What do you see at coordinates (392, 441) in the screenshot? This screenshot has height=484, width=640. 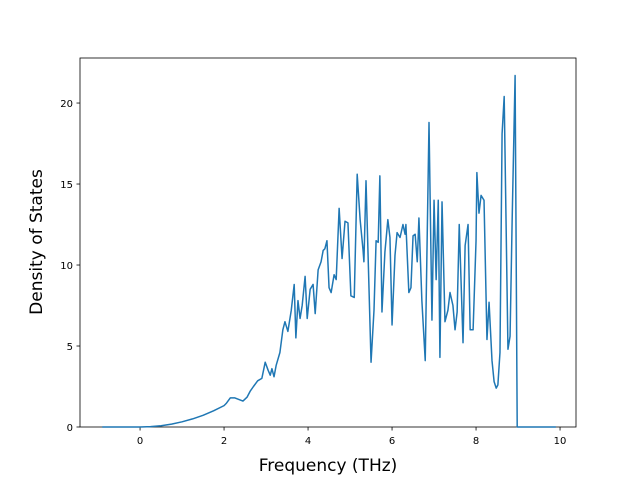 I see `x-tick-label: 6` at bounding box center [392, 441].